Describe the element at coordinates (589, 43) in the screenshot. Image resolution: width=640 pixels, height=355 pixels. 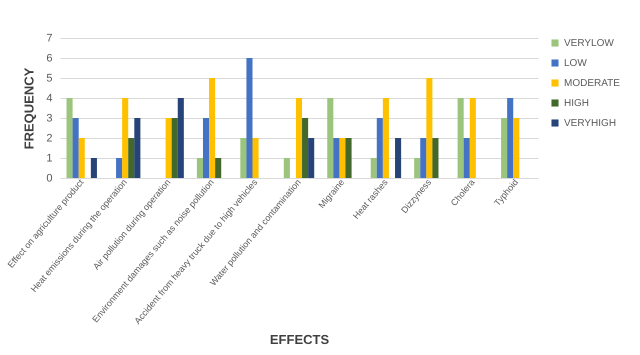
I see `legend-label: VERYLOW` at that location.